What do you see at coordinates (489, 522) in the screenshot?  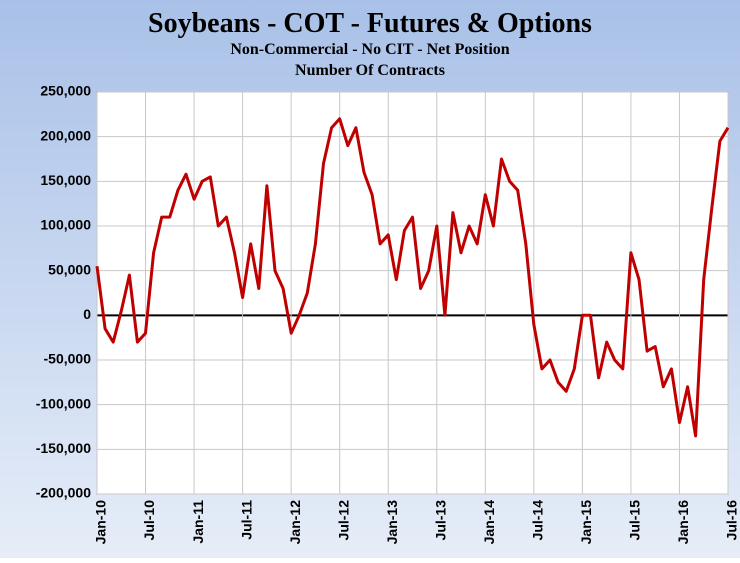 I see `x-tick-label: Jan-14` at bounding box center [489, 522].